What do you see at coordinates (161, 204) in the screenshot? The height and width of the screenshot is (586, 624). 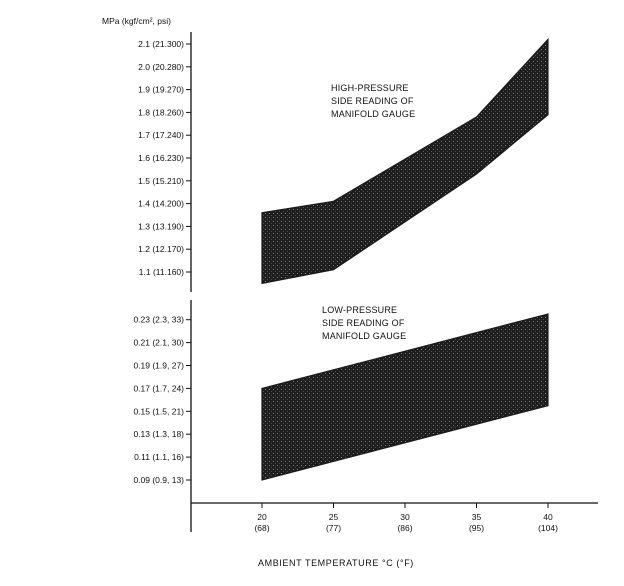 I see `high-pressure-y-tick-label-7: 1.4 (14.200)` at bounding box center [161, 204].